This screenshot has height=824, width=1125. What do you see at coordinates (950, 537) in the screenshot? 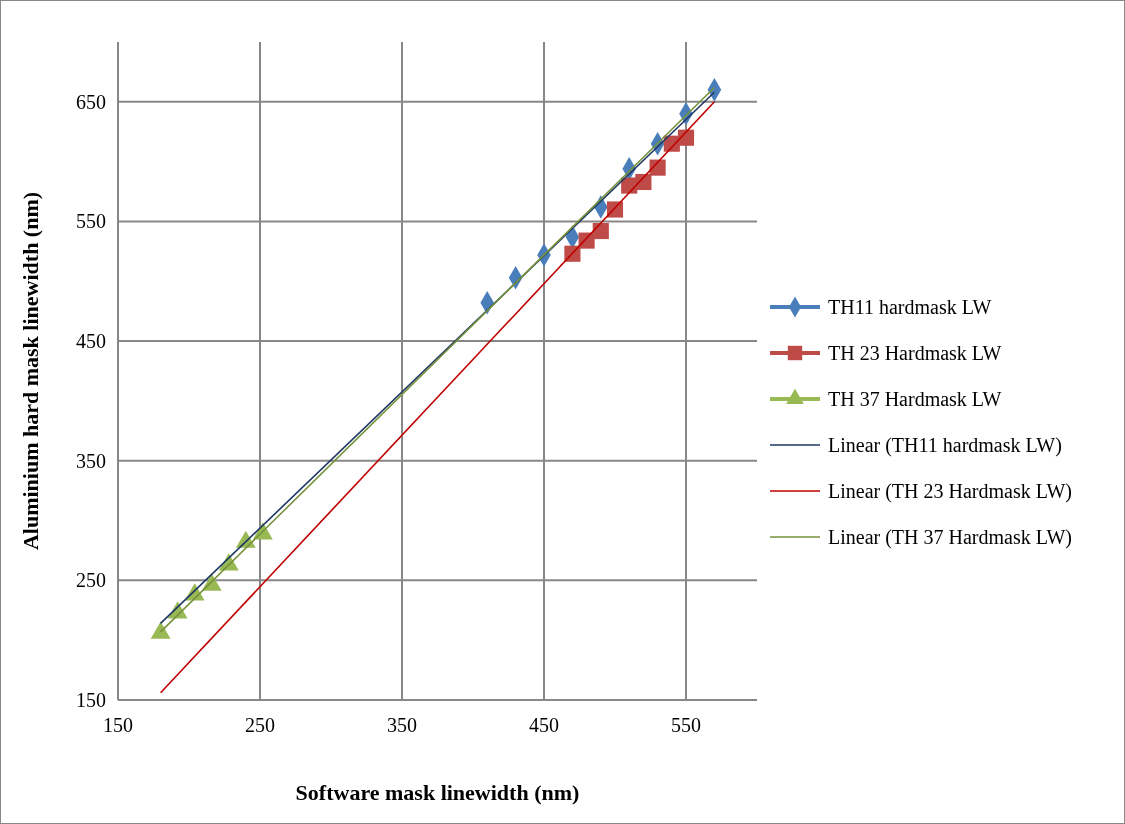
I see `legend-label: Linear (TH 37 Hardmask LW)` at bounding box center [950, 537].